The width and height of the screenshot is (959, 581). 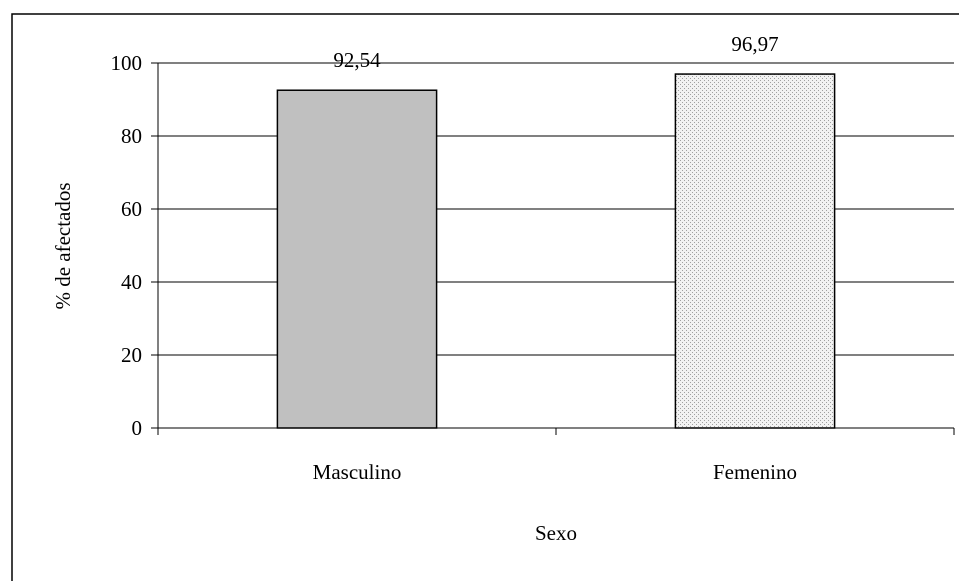 I want to click on y-tick-label-0: 0, so click(x=137, y=428).